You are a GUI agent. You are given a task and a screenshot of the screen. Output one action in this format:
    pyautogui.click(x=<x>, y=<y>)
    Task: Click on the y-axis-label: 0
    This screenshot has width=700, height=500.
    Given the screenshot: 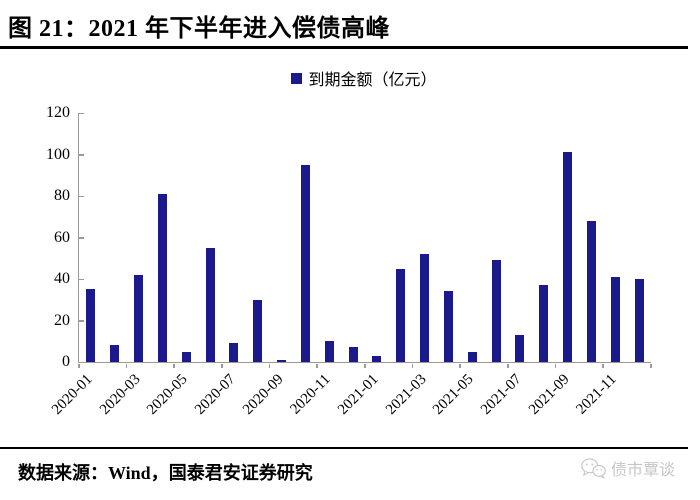 What is the action you would take?
    pyautogui.click(x=66, y=361)
    